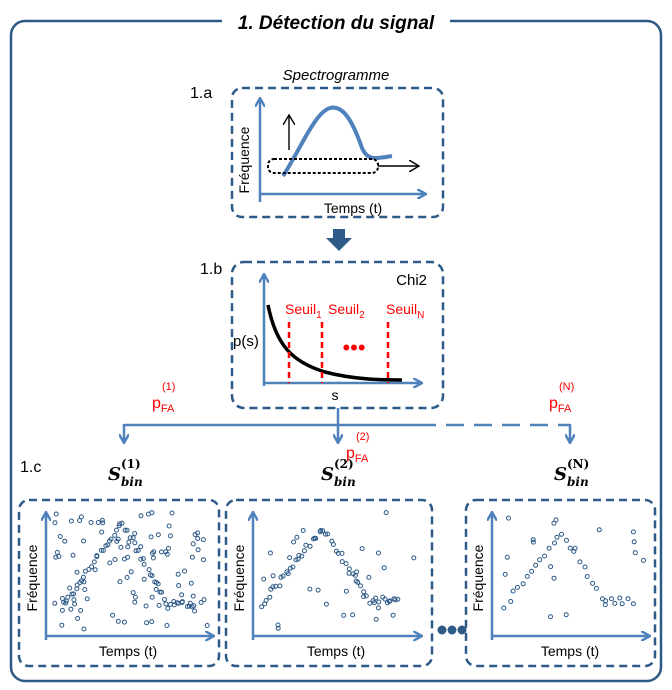  I want to click on bin-panel-2-y-label: Fréquence, so click(239, 577).